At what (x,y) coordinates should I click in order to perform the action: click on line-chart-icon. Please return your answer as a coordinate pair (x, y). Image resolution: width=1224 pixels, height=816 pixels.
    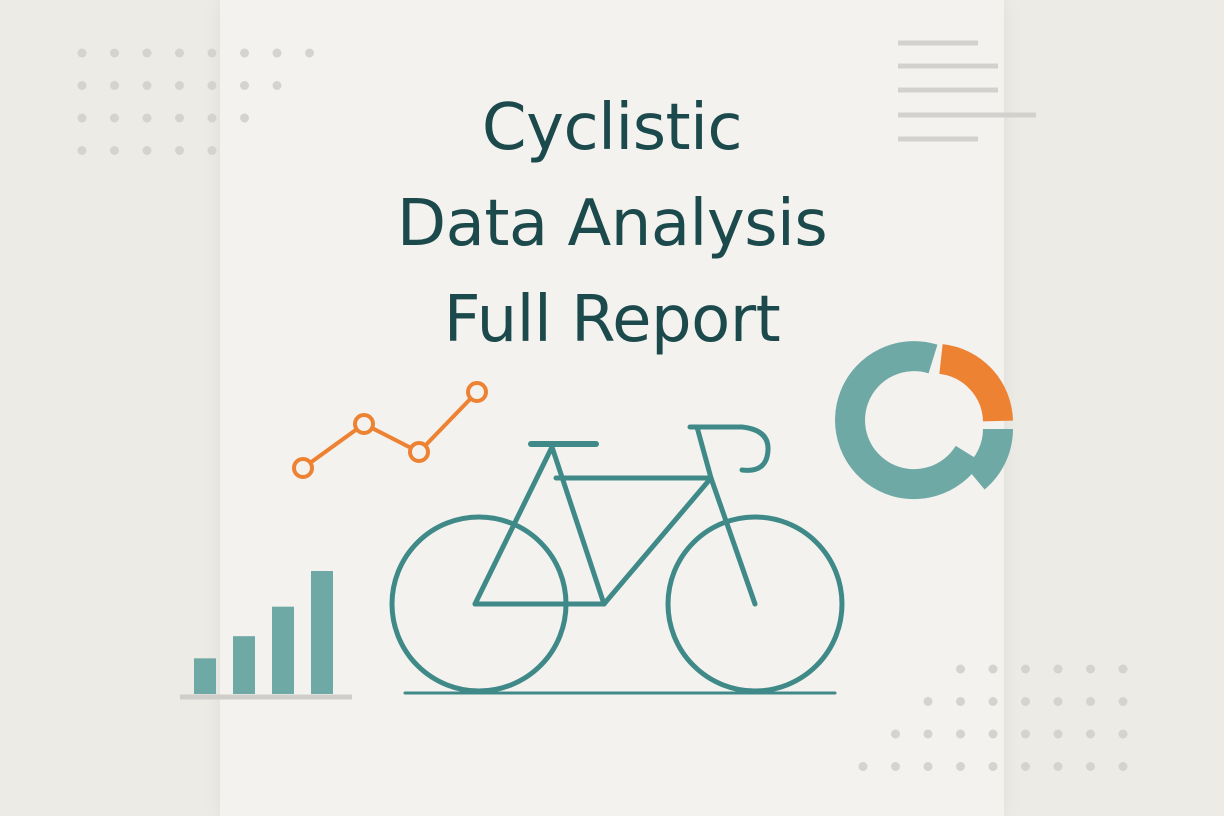
    Looking at the image, I should click on (390, 430).